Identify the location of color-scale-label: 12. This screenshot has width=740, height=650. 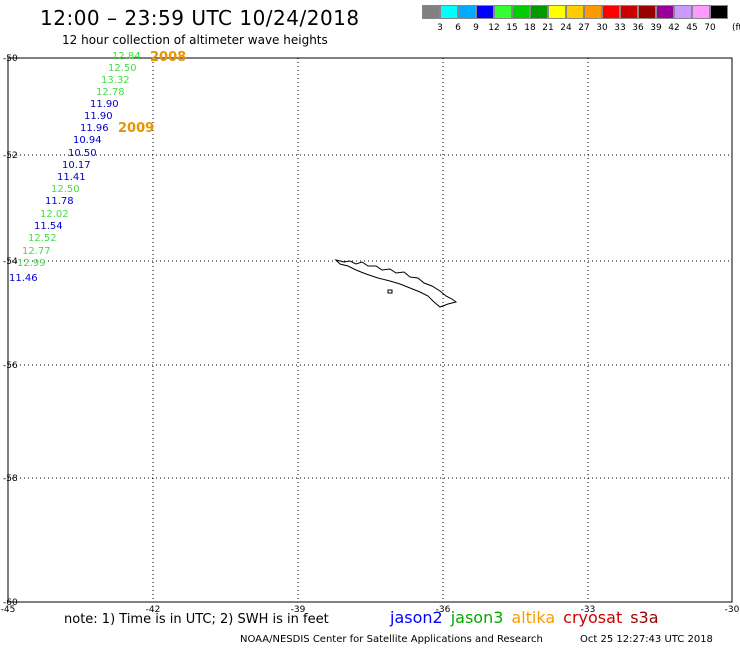
(494, 28).